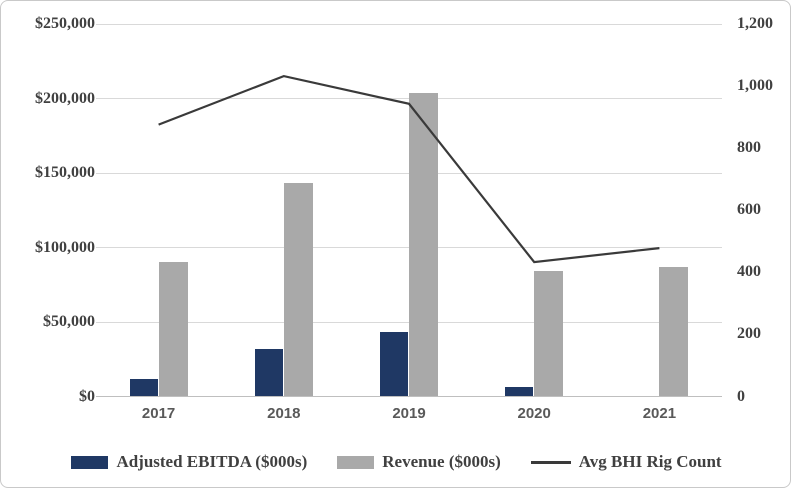 Image resolution: width=791 pixels, height=488 pixels. I want to click on x-axis-tick-label-2017: 2017, so click(158, 413).